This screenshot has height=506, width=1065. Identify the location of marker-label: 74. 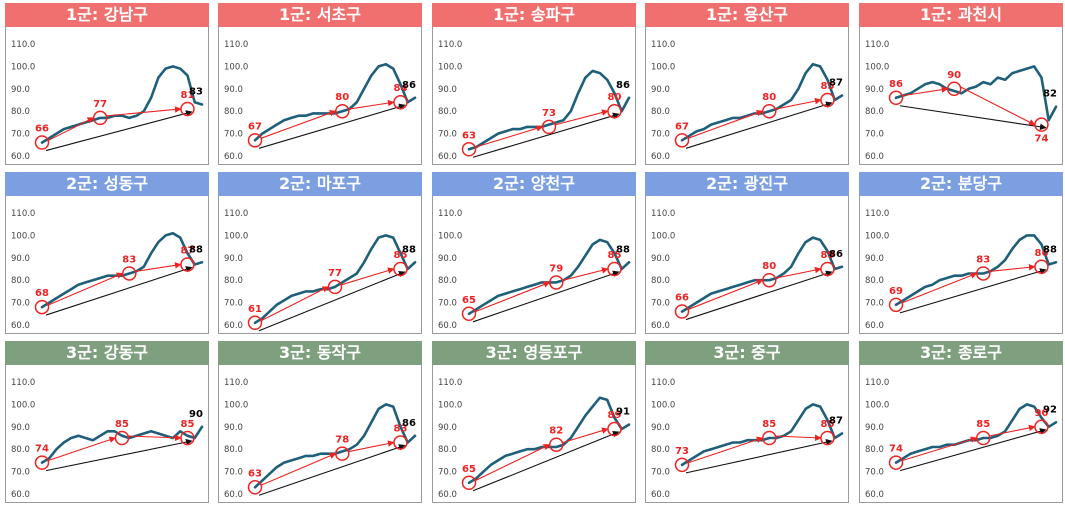
(1041, 139).